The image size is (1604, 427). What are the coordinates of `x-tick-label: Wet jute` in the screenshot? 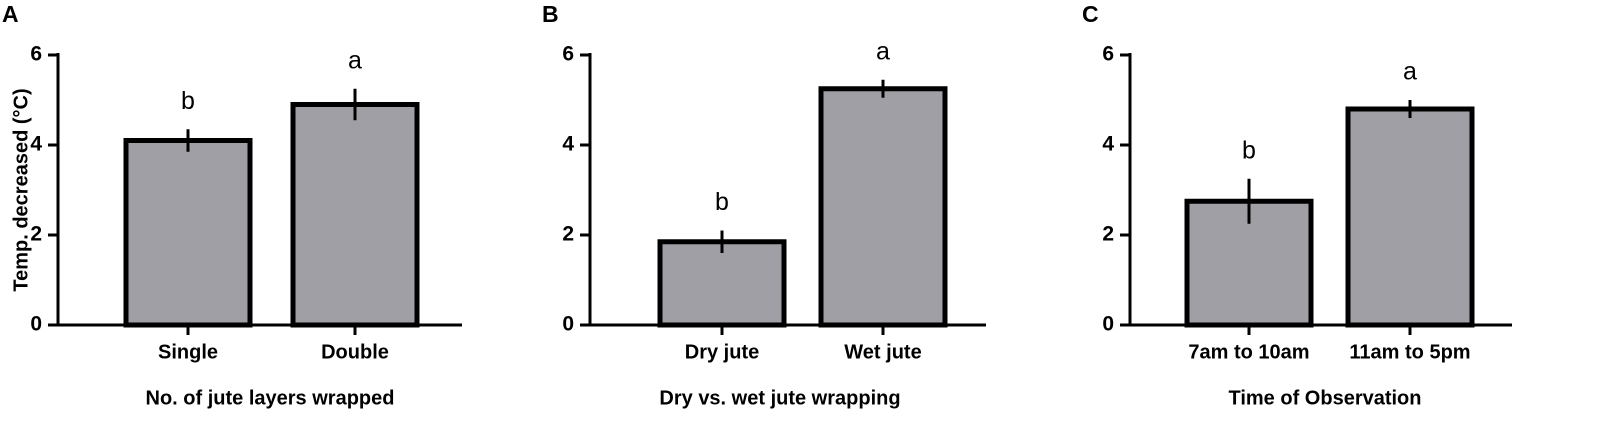 It's located at (882, 352).